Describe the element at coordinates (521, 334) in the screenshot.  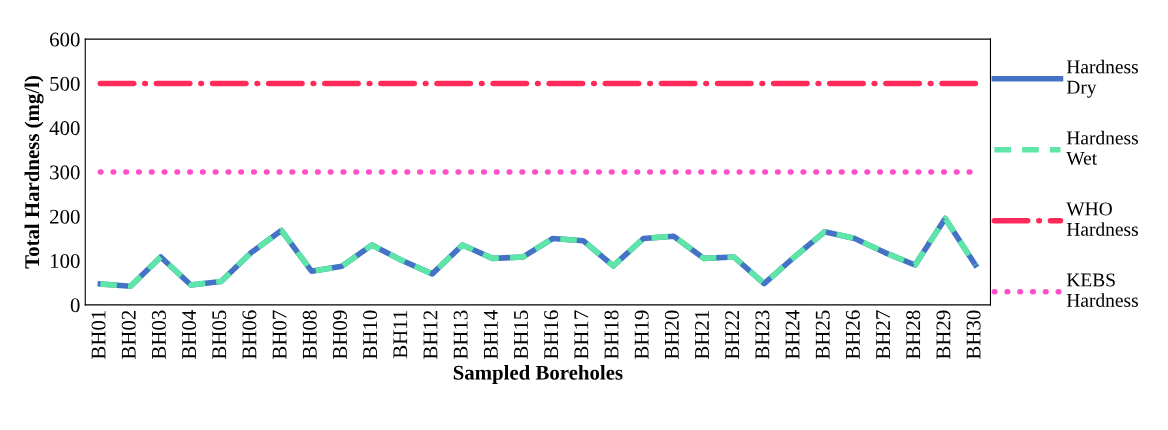
I see `x-tick-label: BH15` at that location.